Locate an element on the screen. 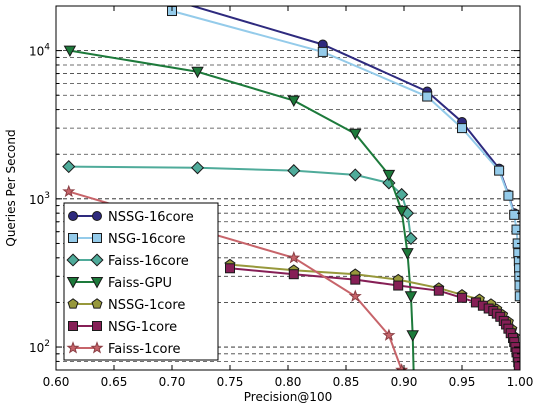 The height and width of the screenshot is (408, 536). y-tick-label: 10⁴ is located at coordinates (39, 51).